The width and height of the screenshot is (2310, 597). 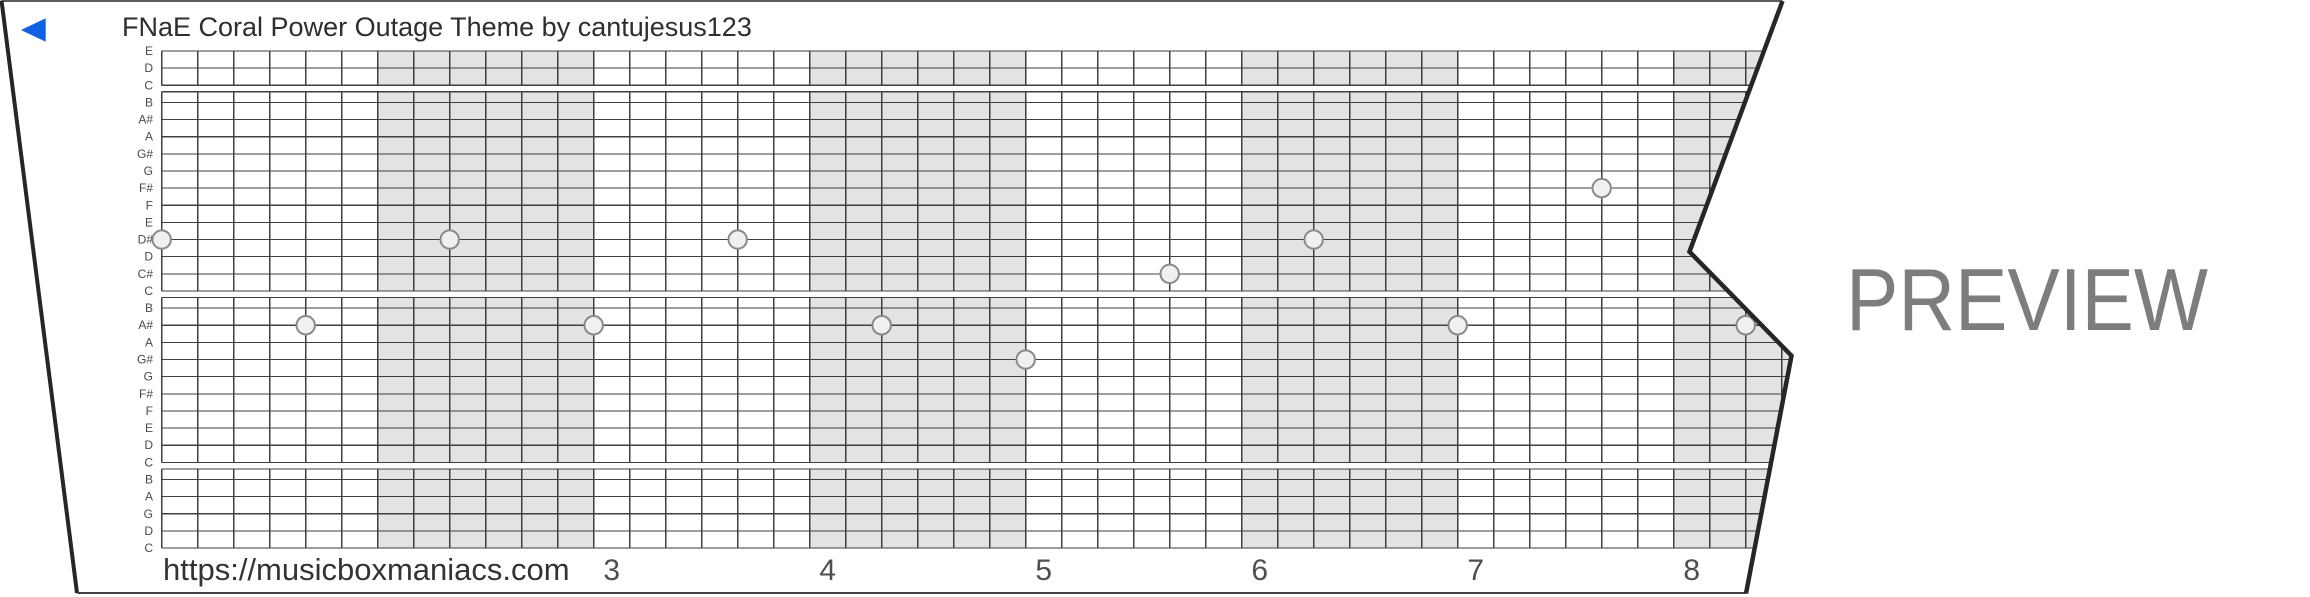 What do you see at coordinates (827, 570) in the screenshot?
I see `measure-number: 4` at bounding box center [827, 570].